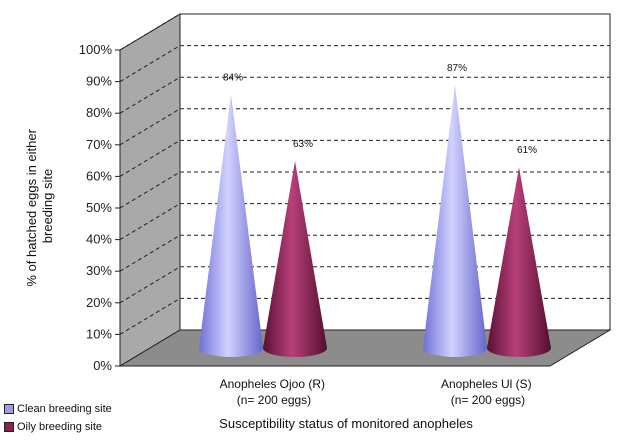 This screenshot has height=442, width=629. What do you see at coordinates (527, 150) in the screenshot?
I see `data-label-1-1: 61%` at bounding box center [527, 150].